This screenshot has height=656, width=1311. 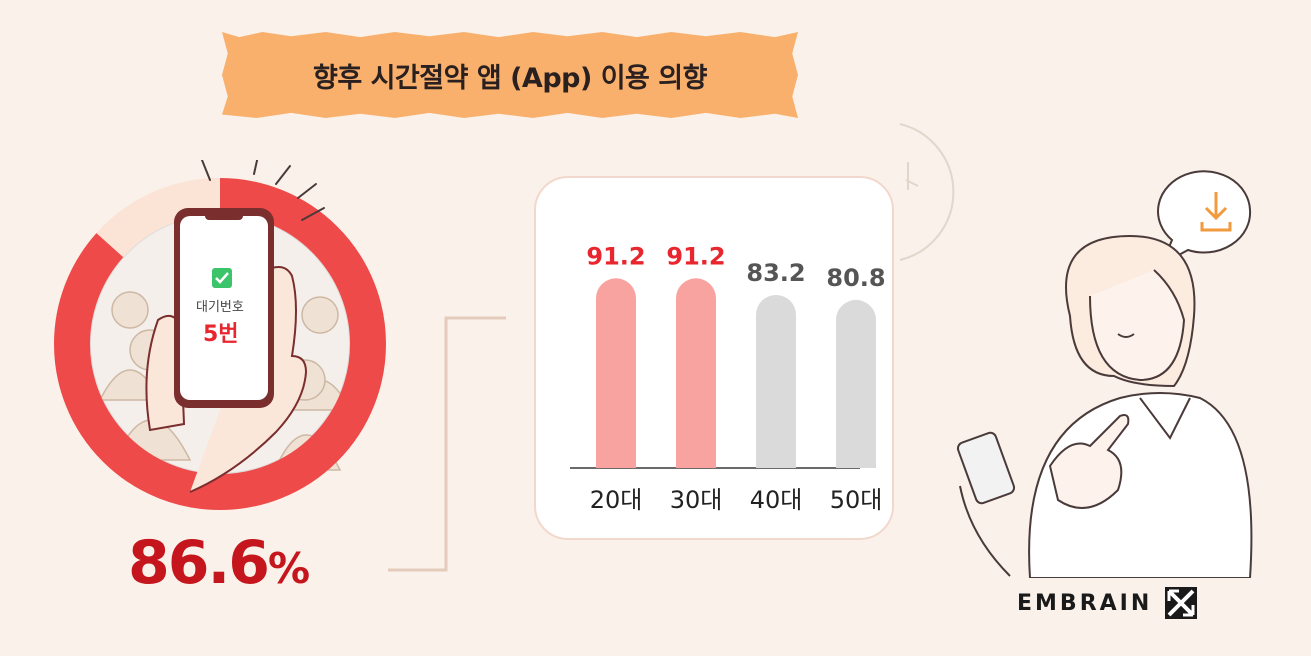 What do you see at coordinates (696, 500) in the screenshot?
I see `category-label-30대: 30대` at bounding box center [696, 500].